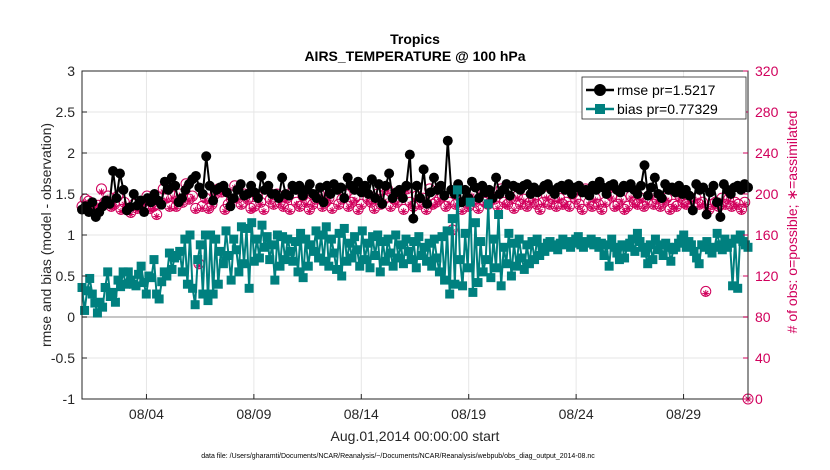 This screenshot has width=830, height=470. What do you see at coordinates (664, 98) in the screenshot?
I see `legend: rmse pr=1.5217 bias pr=0.77329` at bounding box center [664, 98].